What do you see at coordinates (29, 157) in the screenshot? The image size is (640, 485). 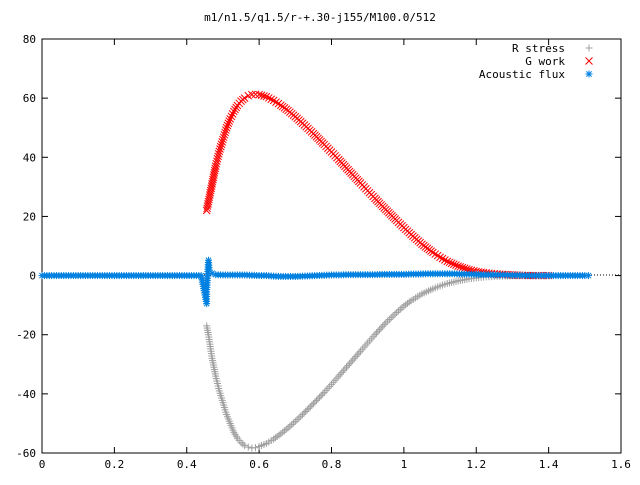 I see `y-tick-label: 40` at bounding box center [29, 157].